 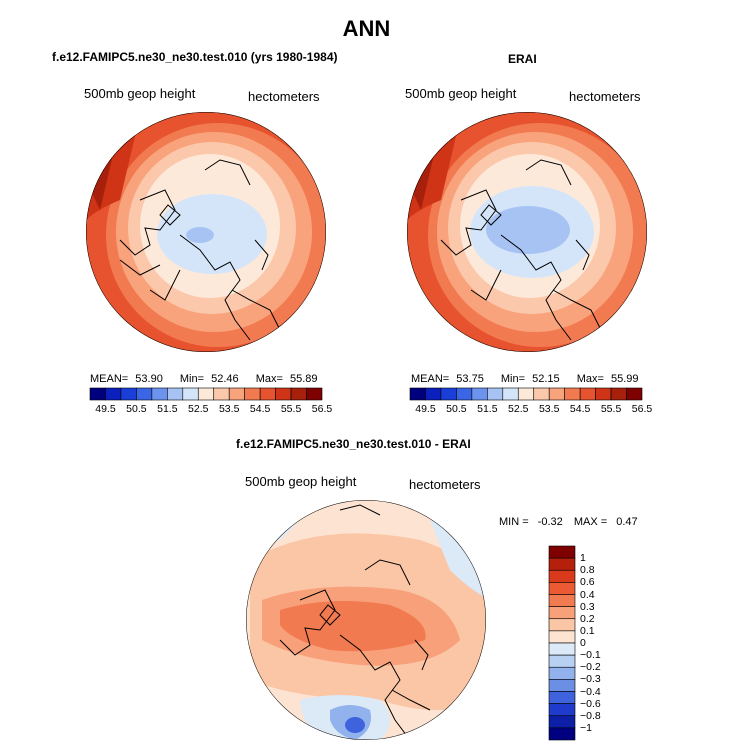 What do you see at coordinates (587, 594) in the screenshot?
I see `diff-colorbar-tick: 0.4` at bounding box center [587, 594].